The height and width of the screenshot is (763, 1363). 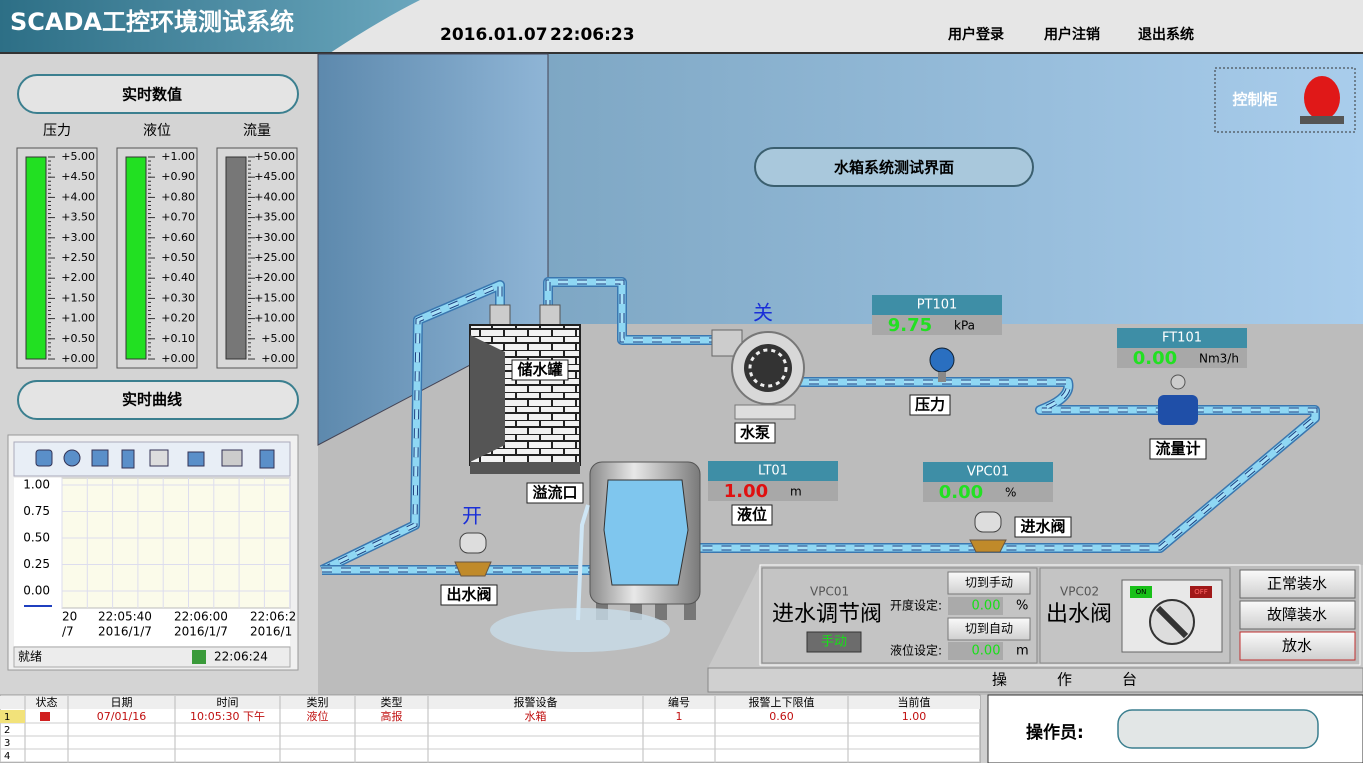 I want to click on operator-field, so click(x=1218, y=729).